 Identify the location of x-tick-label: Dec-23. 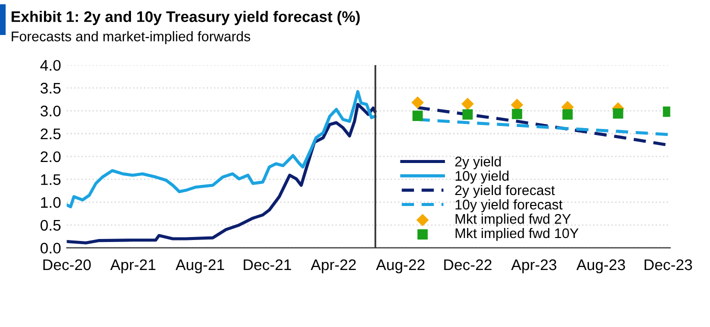
(668, 264).